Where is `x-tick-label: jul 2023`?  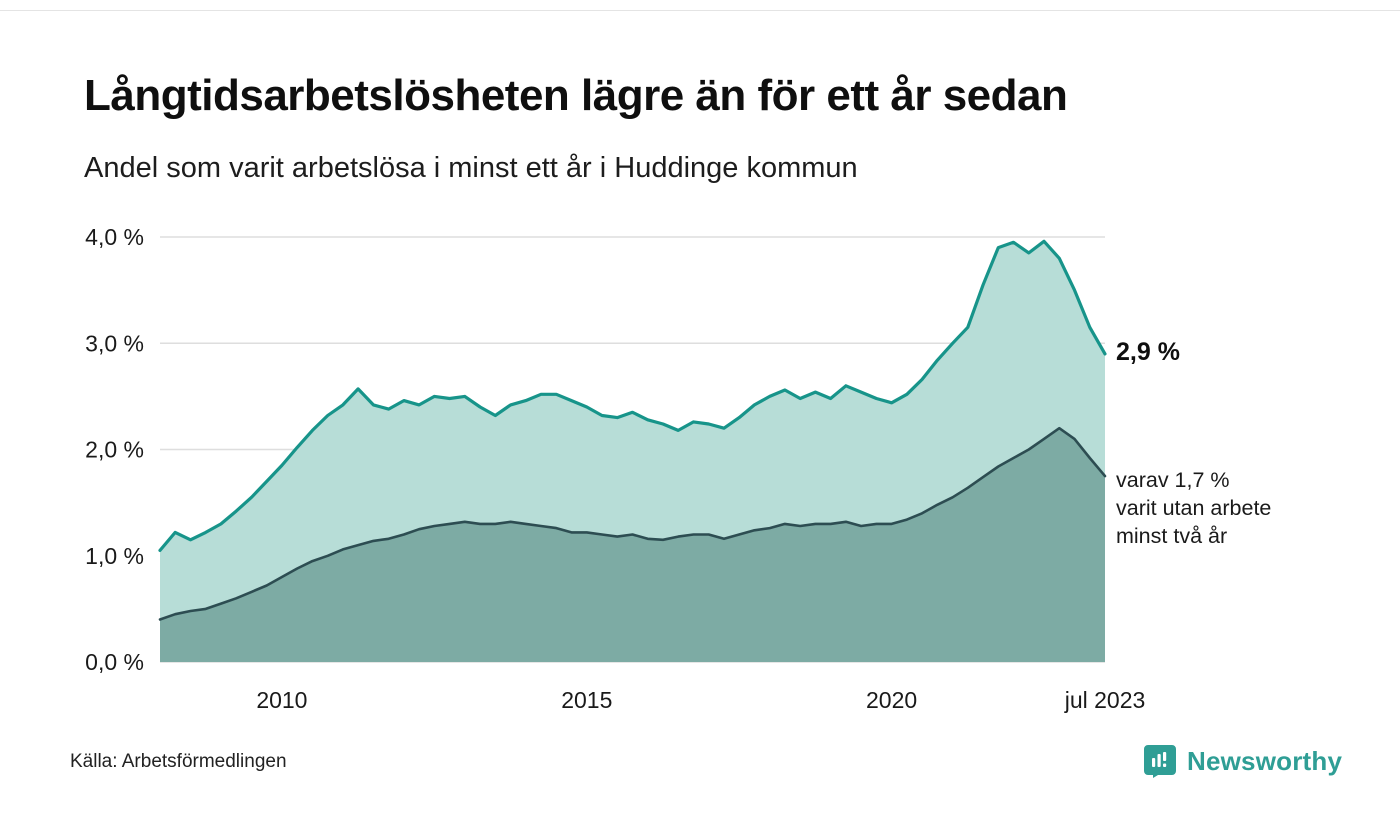
x-tick-label: jul 2023 is located at coordinates (1105, 700).